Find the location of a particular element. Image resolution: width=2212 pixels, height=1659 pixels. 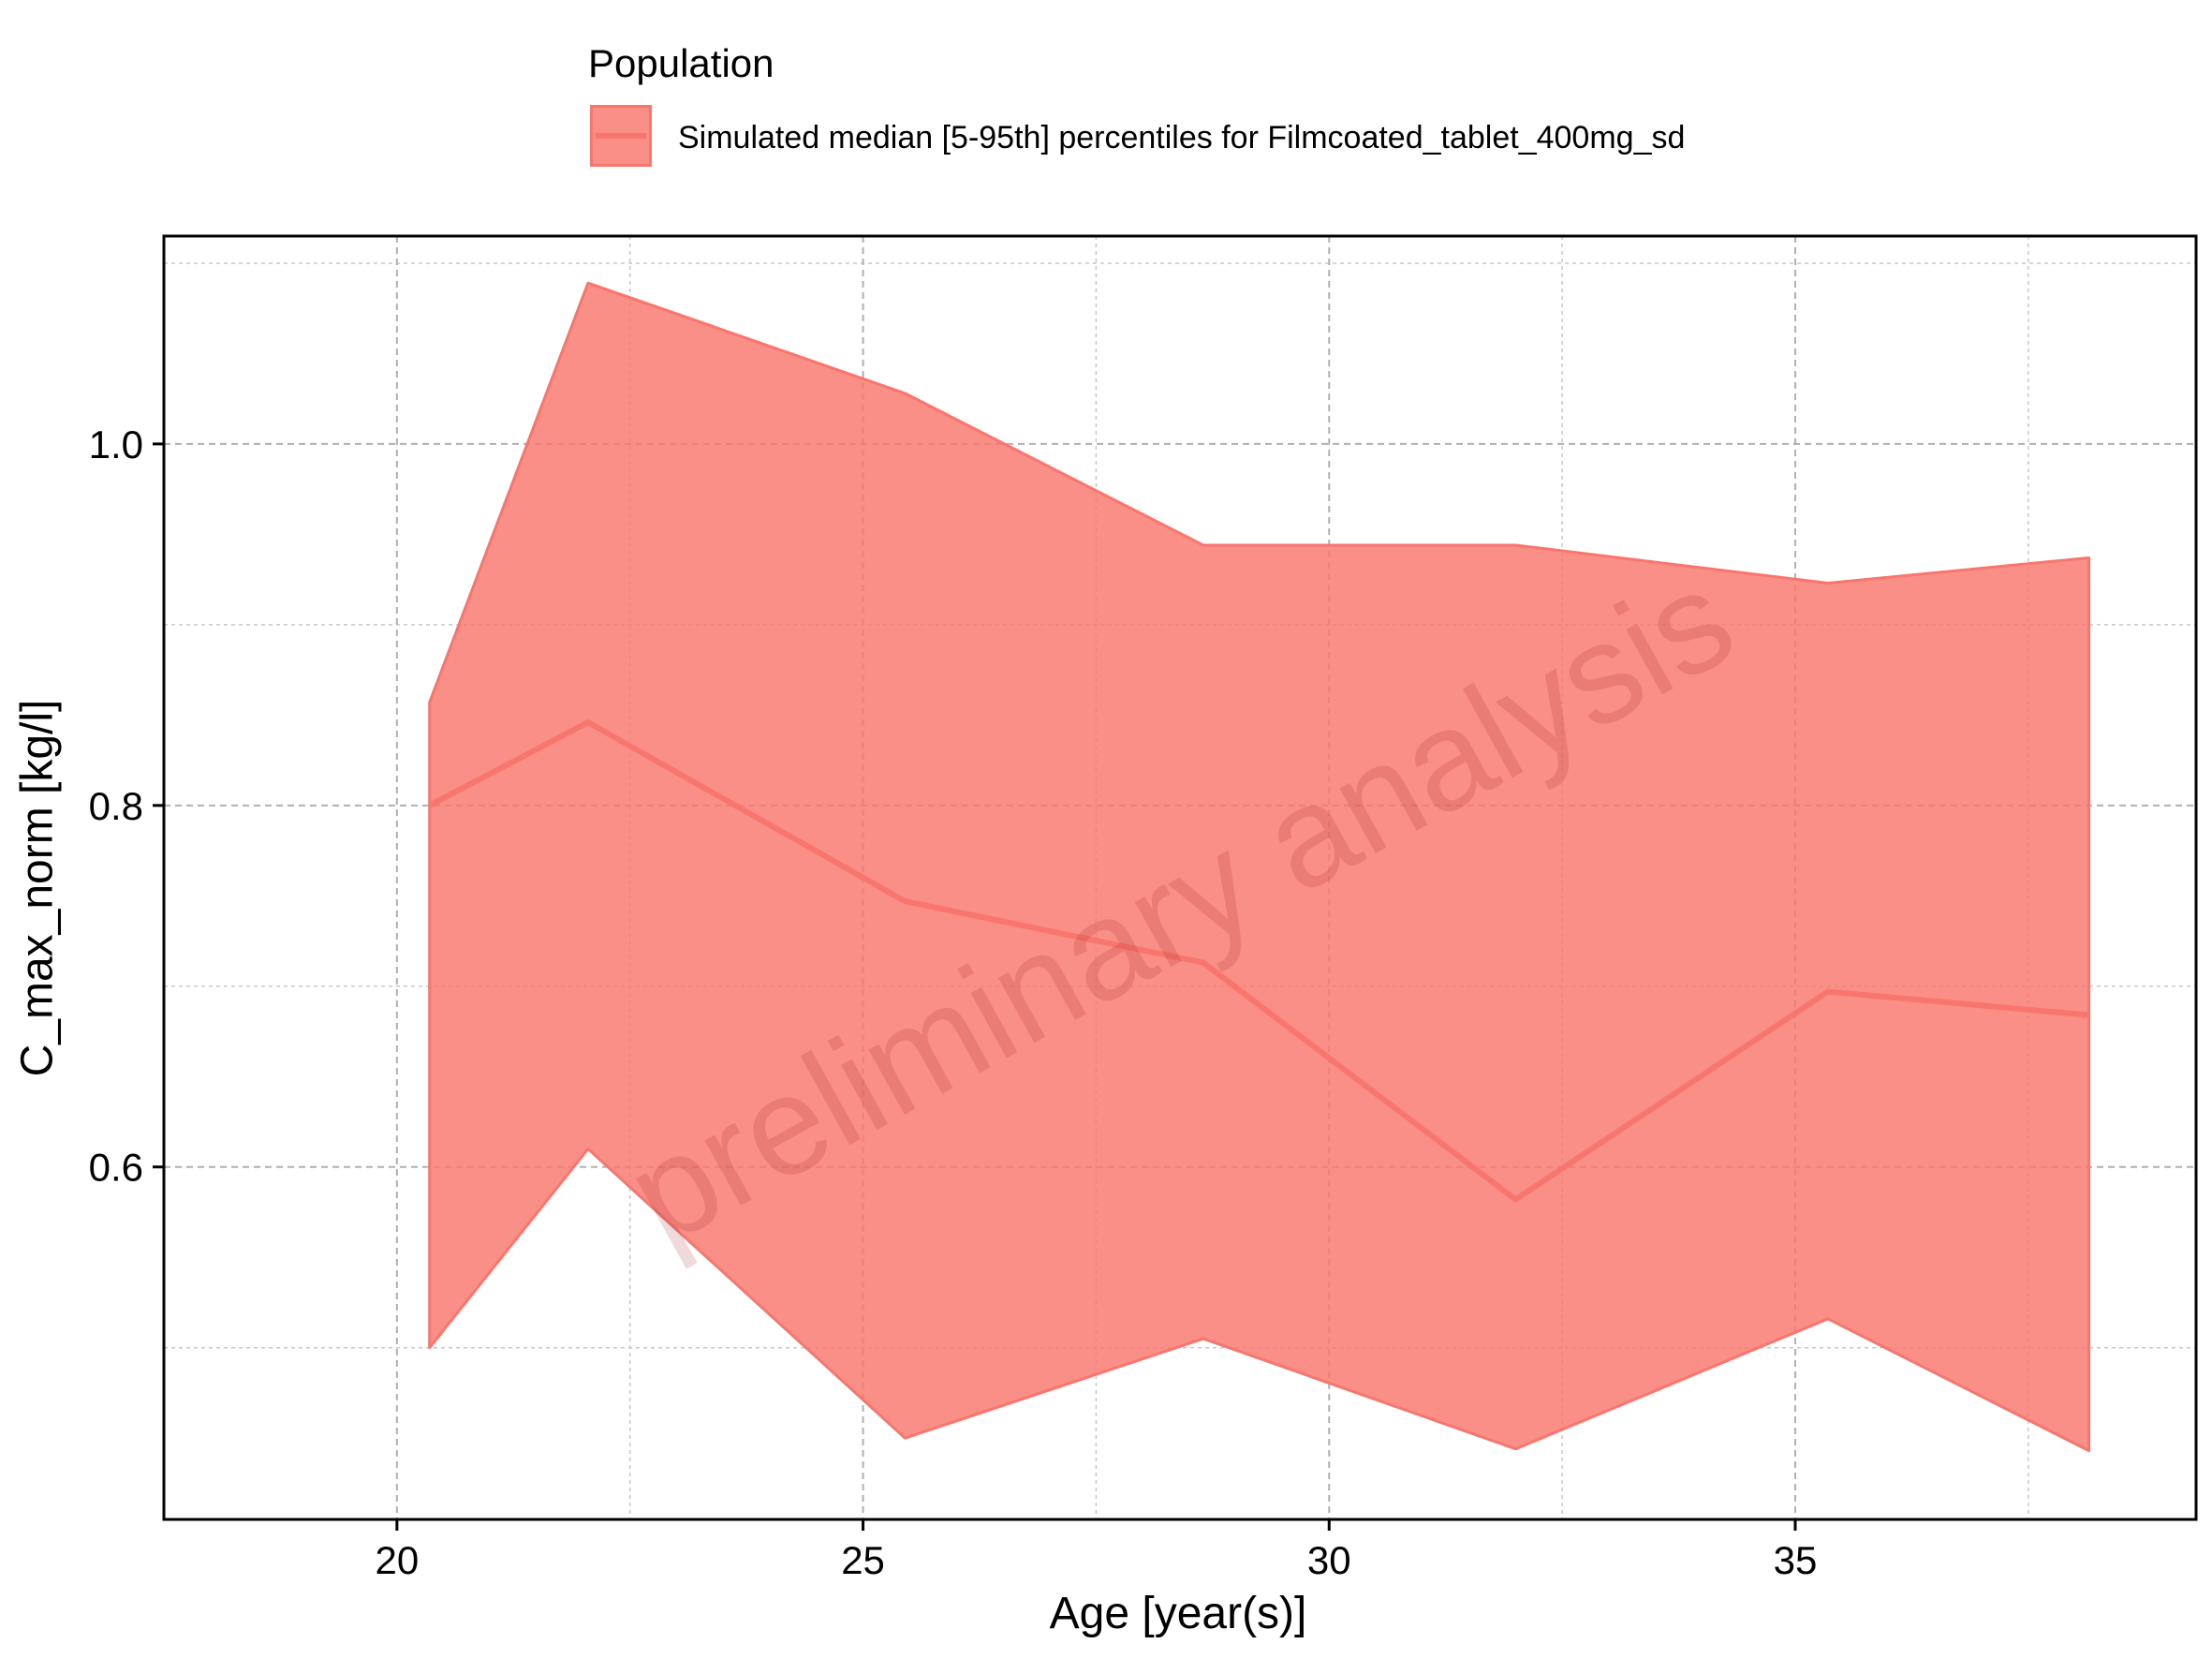

x-tick-label: 25 is located at coordinates (863, 1560).